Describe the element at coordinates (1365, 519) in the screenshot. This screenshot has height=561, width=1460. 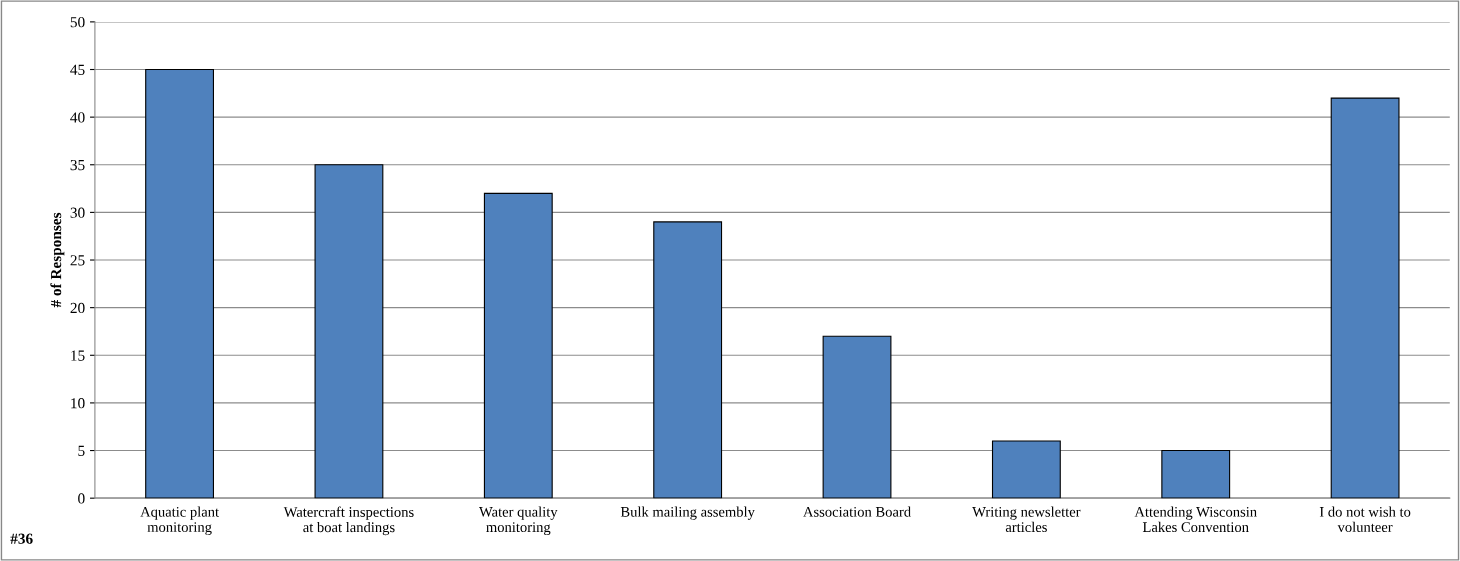
I see `x-tick-label: I do not wish to volunteer` at that location.